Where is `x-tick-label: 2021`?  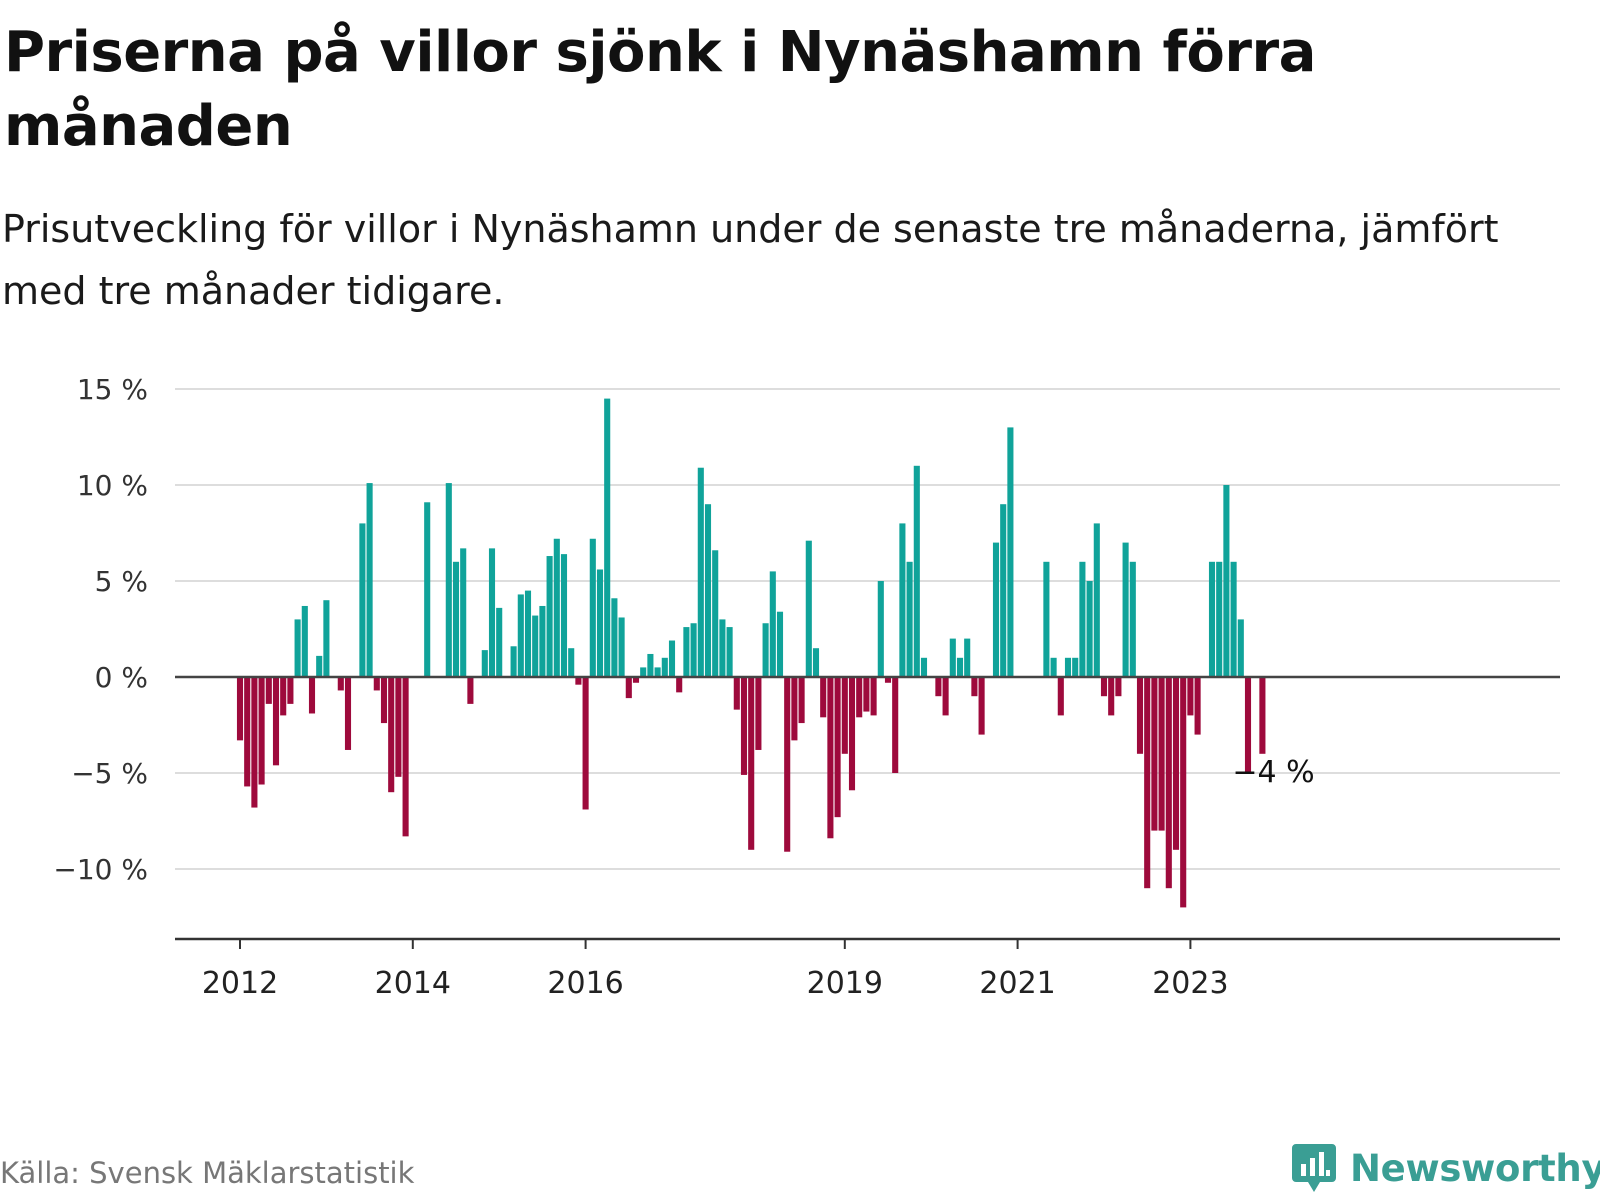
x-tick-label: 2021 is located at coordinates (1017, 983).